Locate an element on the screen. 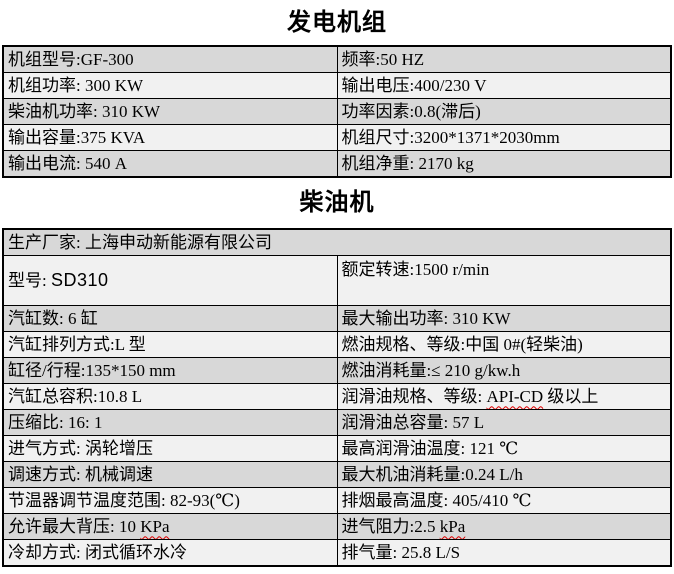 Image resolution: width=674 pixels, height=574 pixels. table-row: 汽缸排列方式:L 型 燃油规格、等级:中国 0#(轻柴油) is located at coordinates (337, 344).